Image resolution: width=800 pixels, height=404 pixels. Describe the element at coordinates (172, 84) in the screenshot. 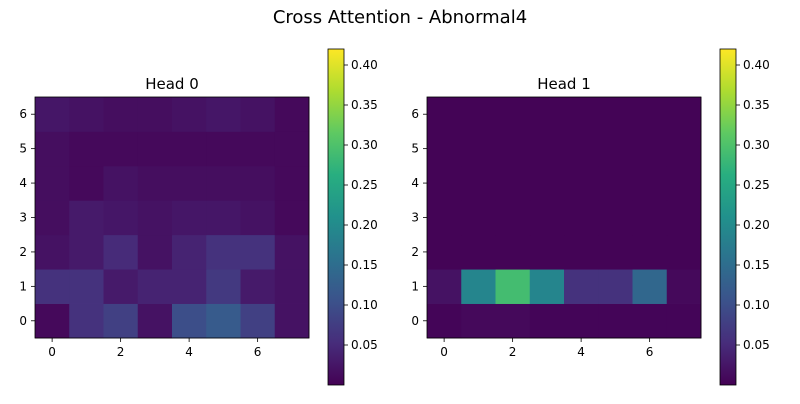

I see `panel-title: Head 0` at that location.